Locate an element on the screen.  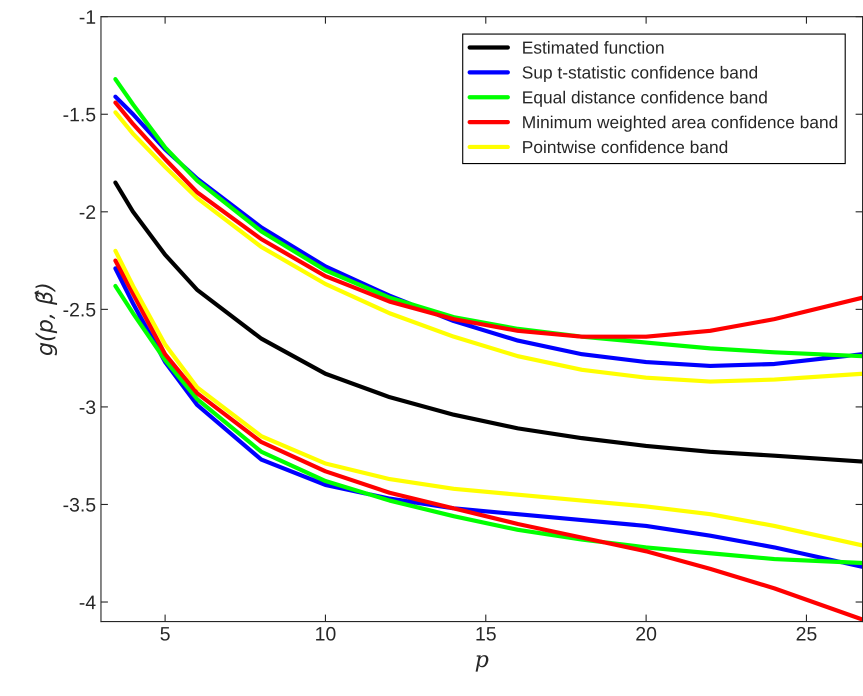
x-tick-label: 25 is located at coordinates (806, 633).